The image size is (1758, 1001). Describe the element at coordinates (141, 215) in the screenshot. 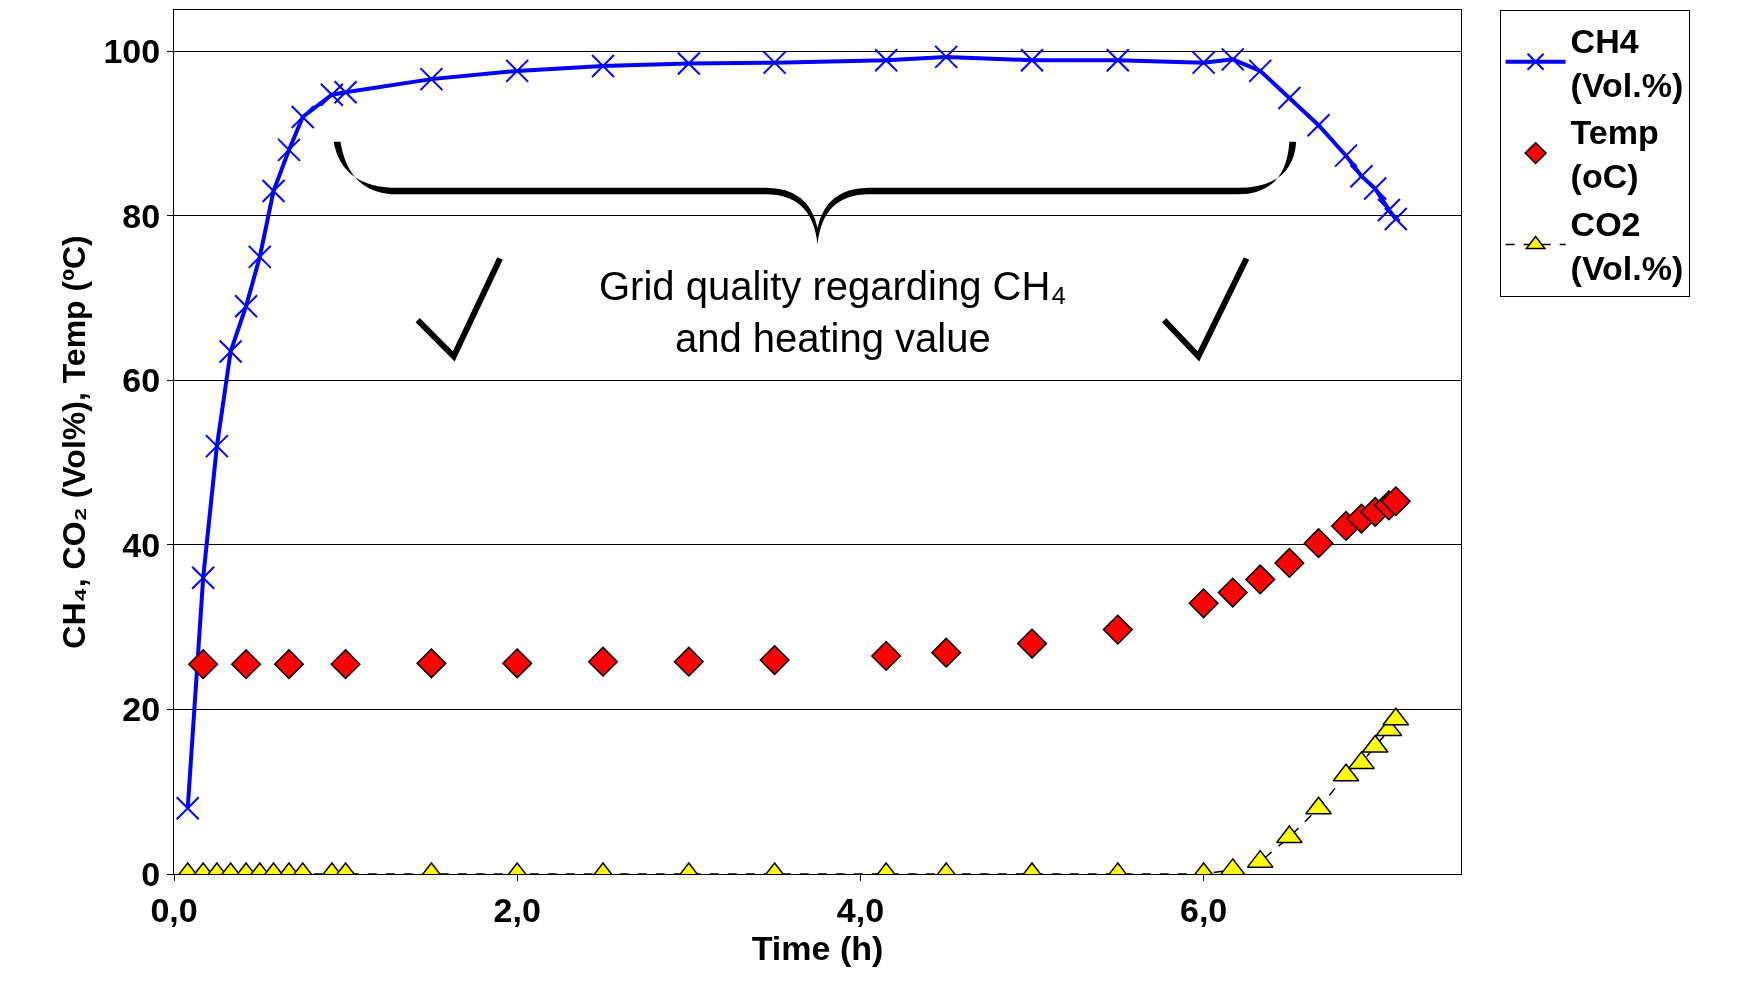

I see `y-tick-label: 80` at that location.